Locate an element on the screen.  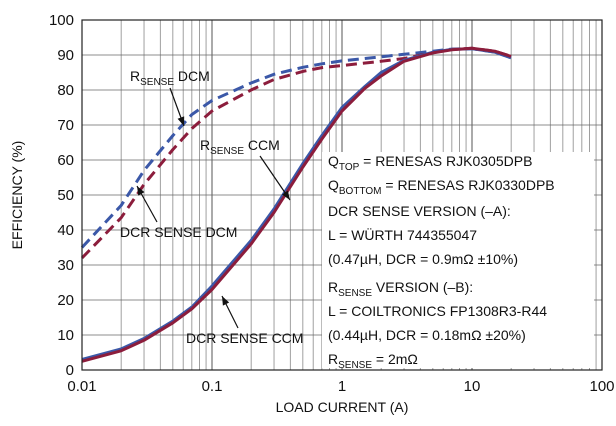
annotation-line: RSENSE = 2mΩ is located at coordinates (373, 361).